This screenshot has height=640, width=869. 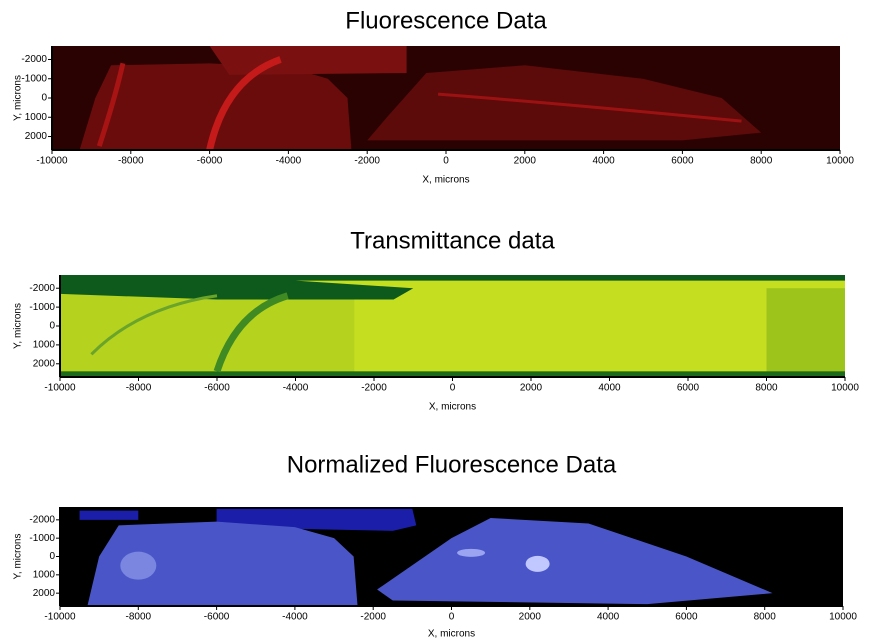 I want to click on chart-title: Transmittance data, so click(x=452, y=240).